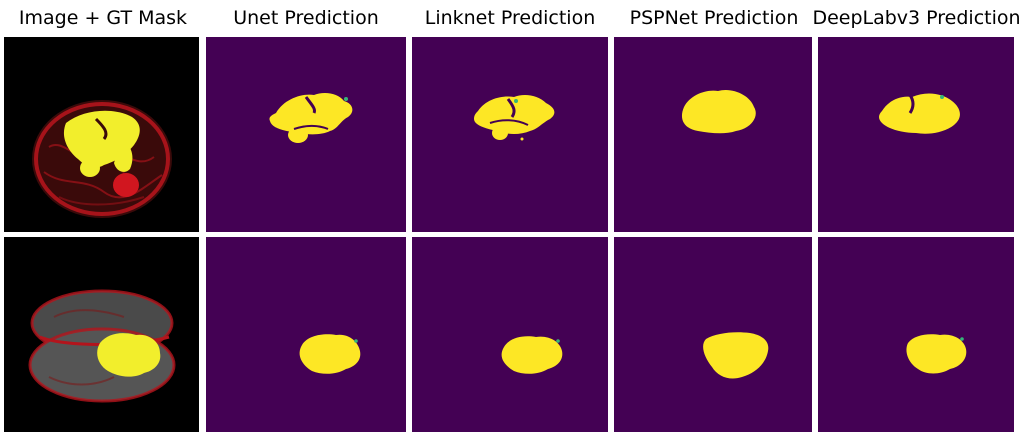 The height and width of the screenshot is (437, 1021). I want to click on pspnet-prediction-panel-row2, so click(713, 334).